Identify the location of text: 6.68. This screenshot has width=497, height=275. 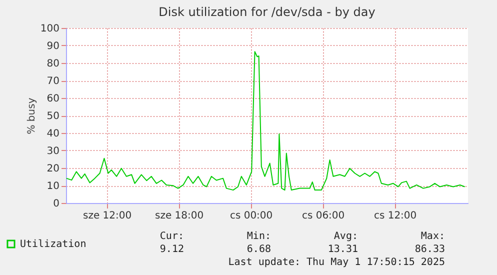
(258, 249).